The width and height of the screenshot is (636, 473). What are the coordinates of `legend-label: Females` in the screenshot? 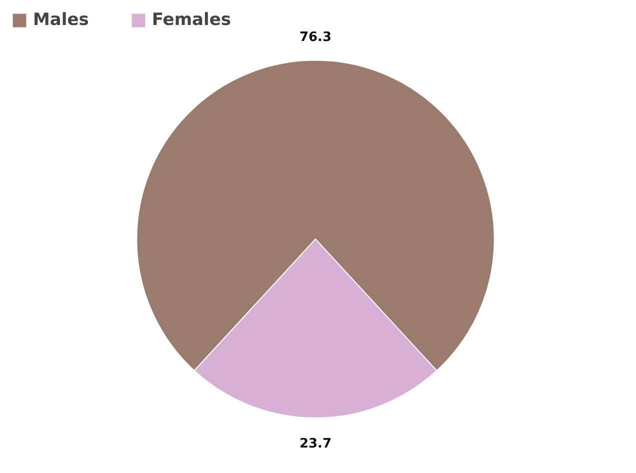 It's located at (191, 20).